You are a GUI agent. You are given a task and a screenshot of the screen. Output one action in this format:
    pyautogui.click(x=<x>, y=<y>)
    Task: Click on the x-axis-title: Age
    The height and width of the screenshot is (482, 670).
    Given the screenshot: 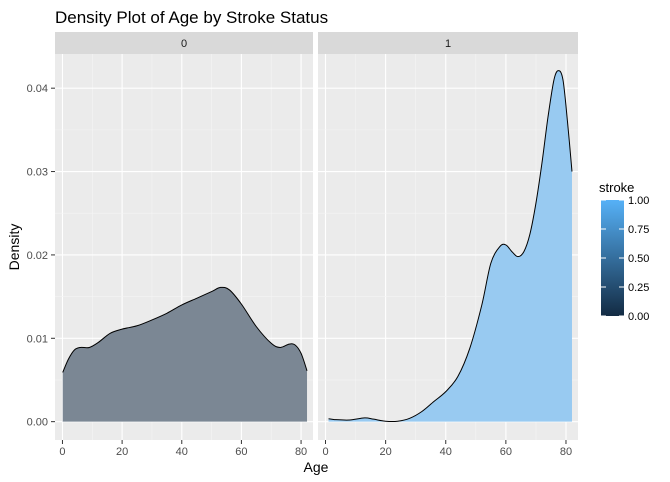 What is the action you would take?
    pyautogui.click(x=316, y=467)
    